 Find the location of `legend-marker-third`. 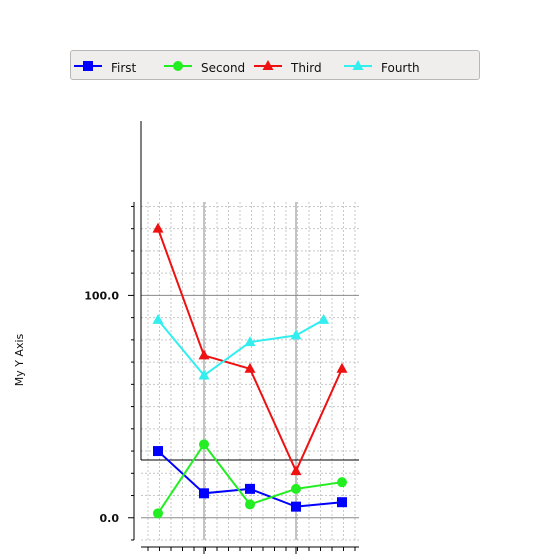

legend-marker-third is located at coordinates (268, 65).